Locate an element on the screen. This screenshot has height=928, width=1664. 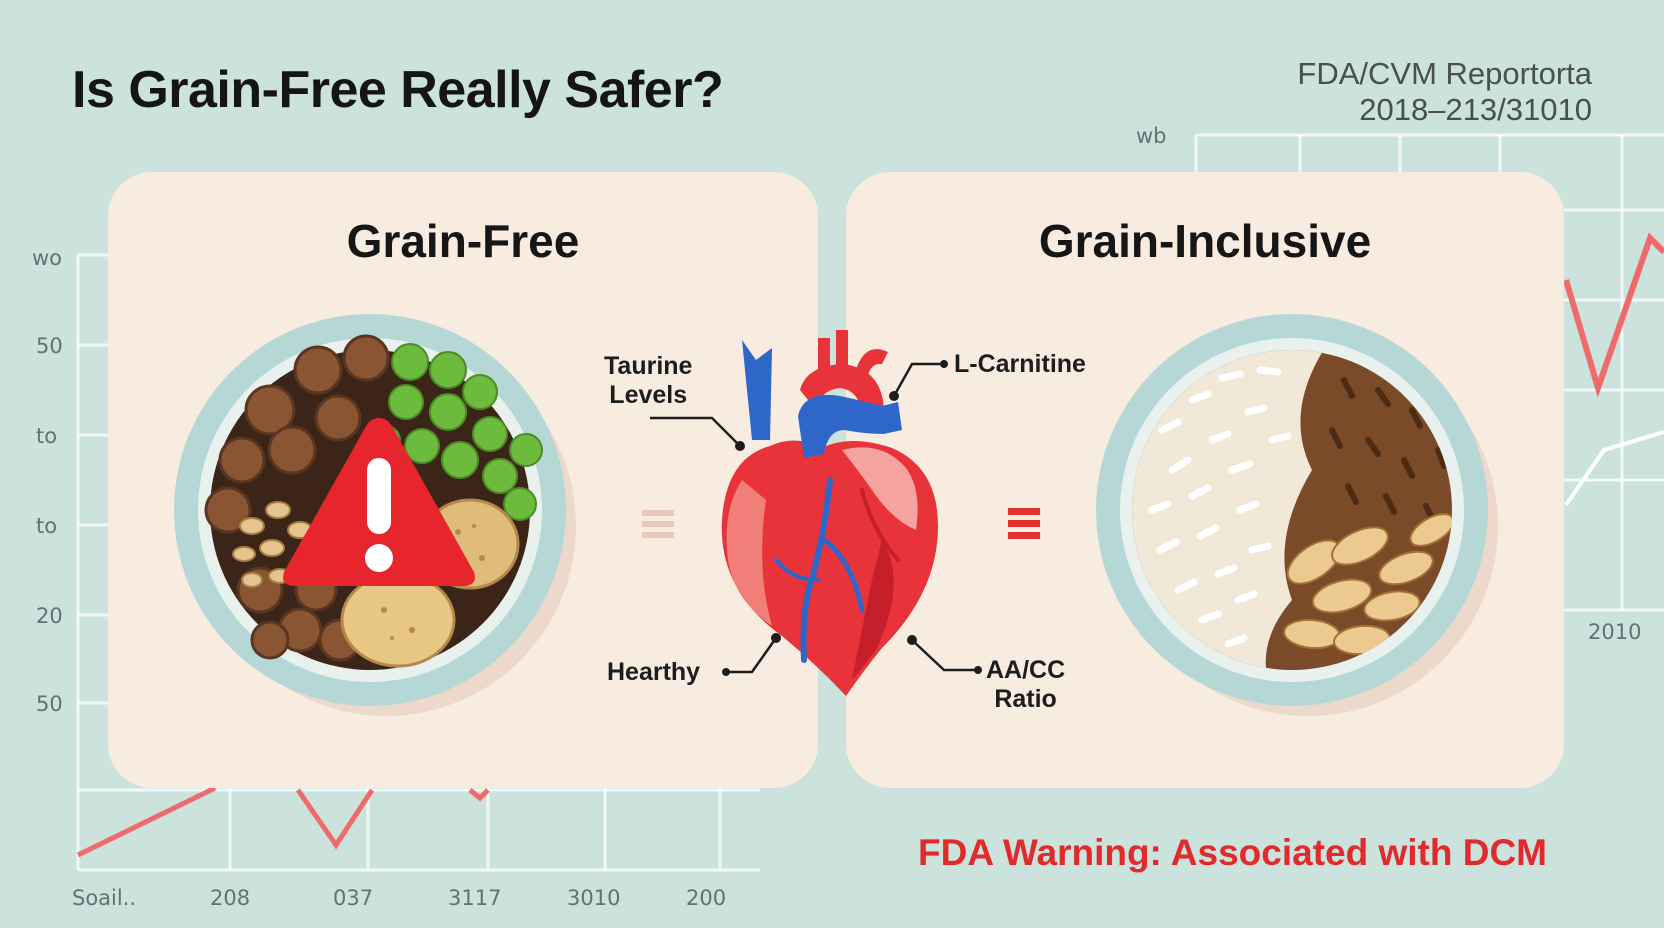
bottom-tick-6: 200 is located at coordinates (706, 898).